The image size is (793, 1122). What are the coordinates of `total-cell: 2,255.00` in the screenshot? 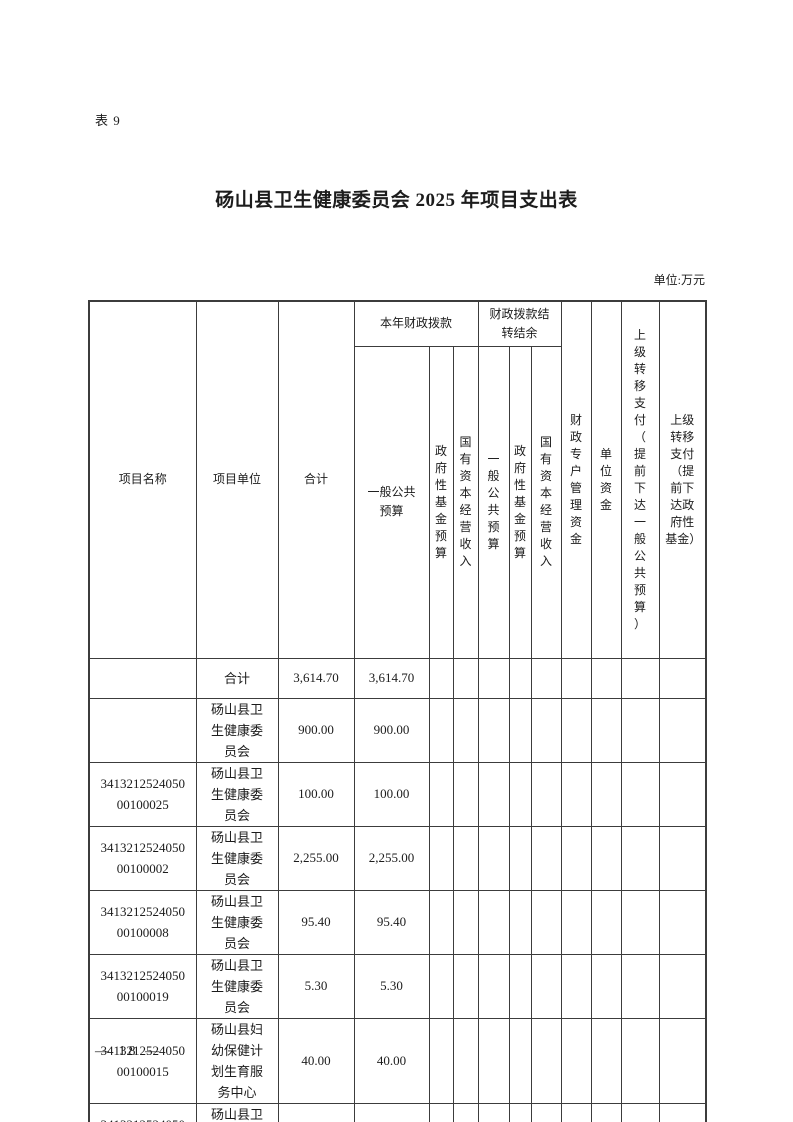 It's located at (316, 858).